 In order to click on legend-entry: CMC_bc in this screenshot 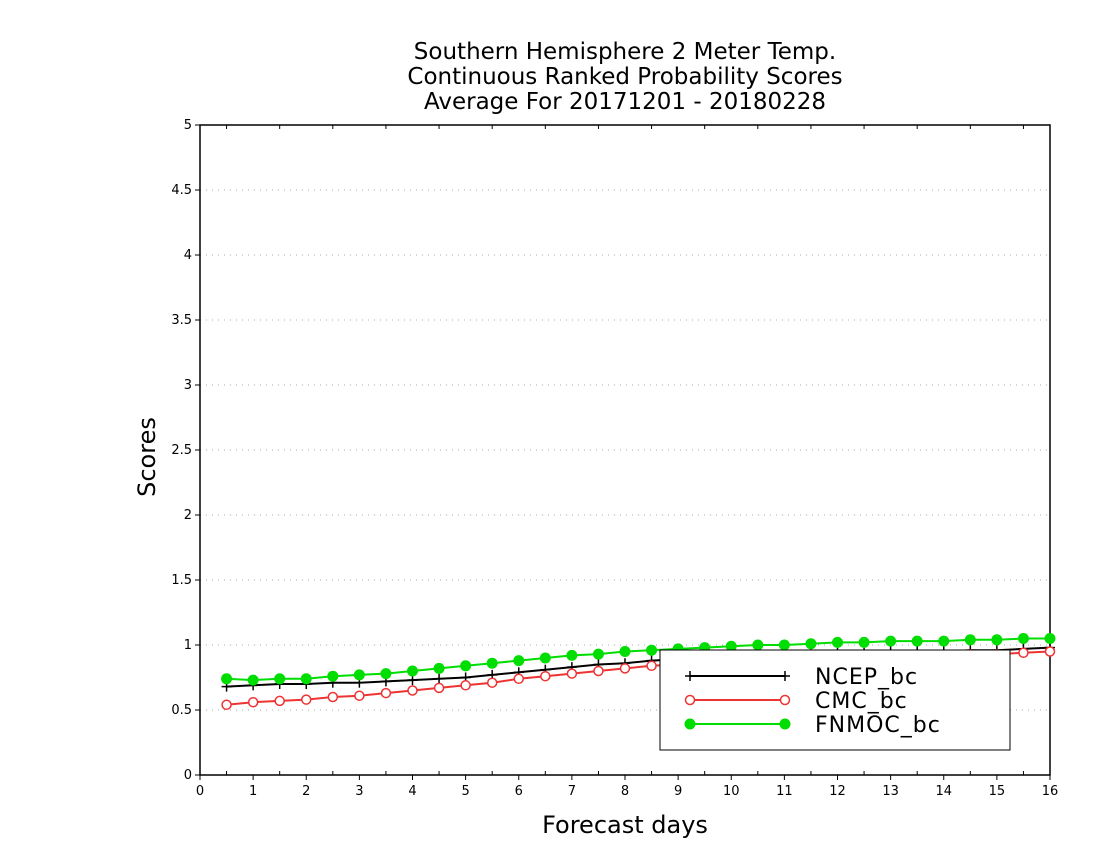, I will do `click(796, 701)`.